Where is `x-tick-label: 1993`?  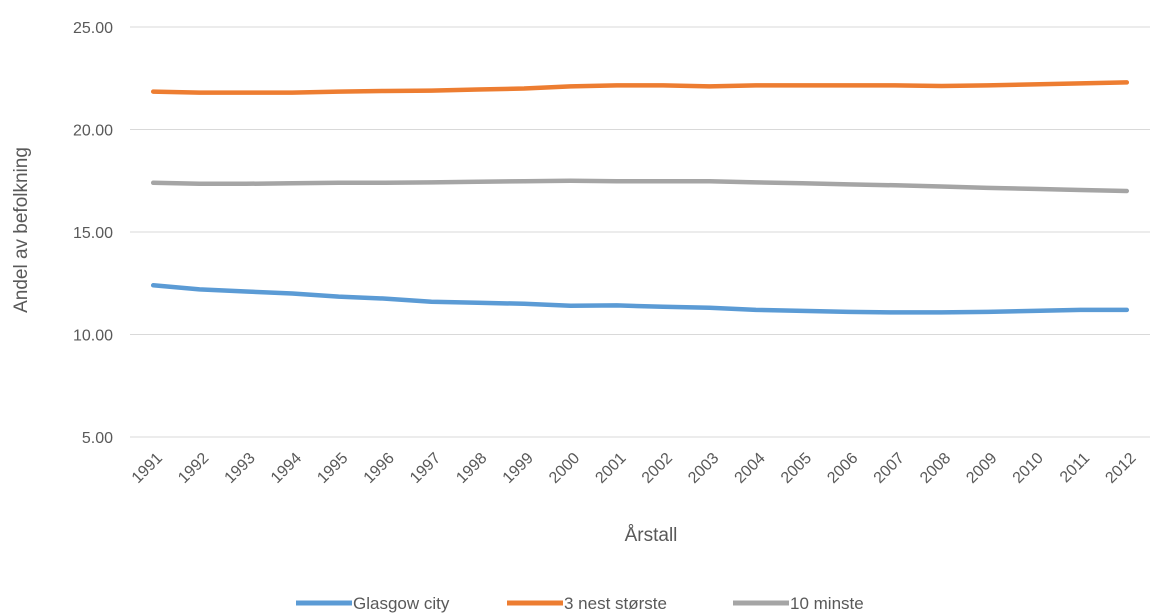 x-tick-label: 1993 is located at coordinates (240, 468).